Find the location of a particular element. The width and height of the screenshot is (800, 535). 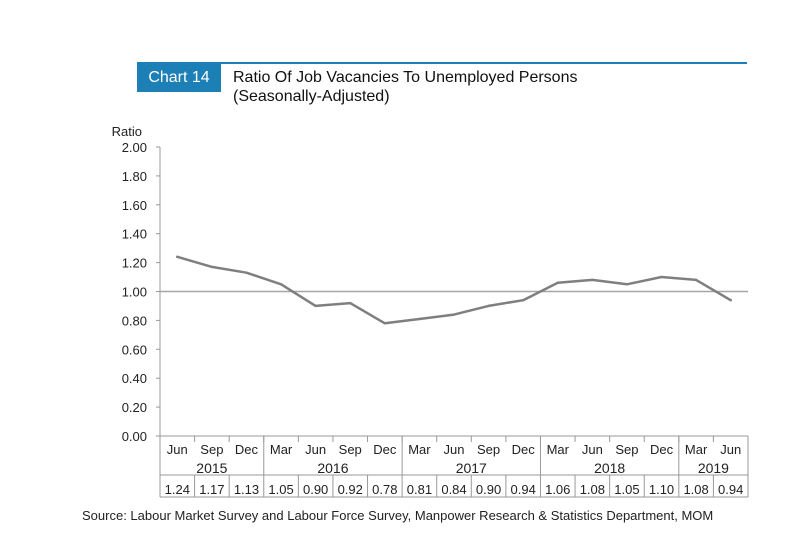

y-tick-label: 1.20 is located at coordinates (134, 263).